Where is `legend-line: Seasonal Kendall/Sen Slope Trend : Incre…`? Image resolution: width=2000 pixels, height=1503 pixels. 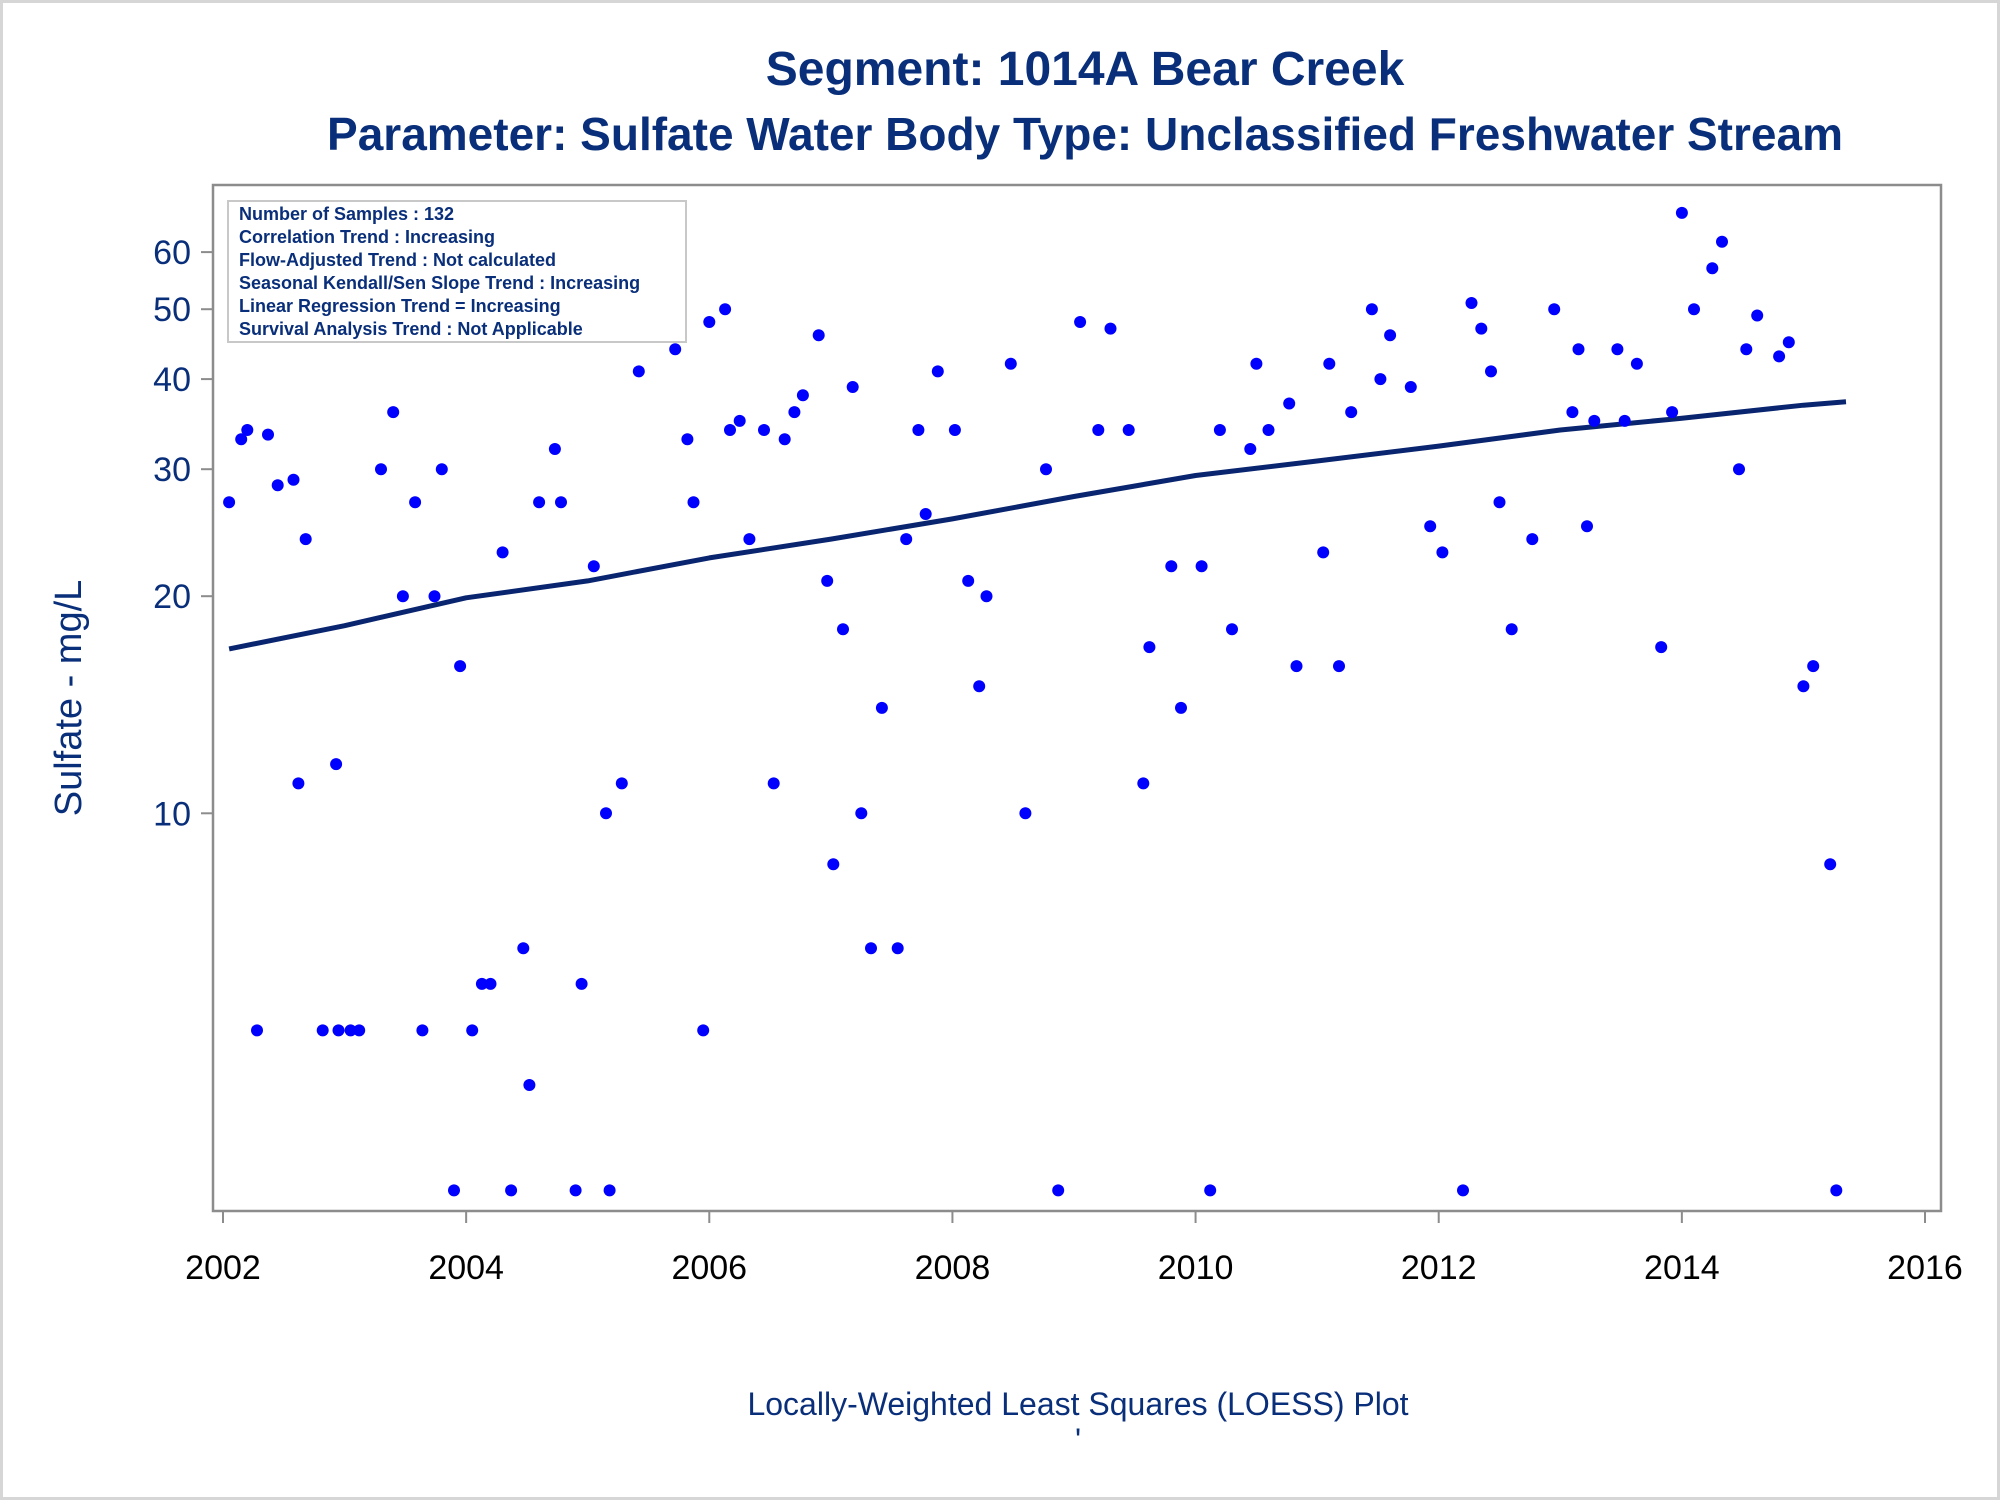 legend-line: Seasonal Kendall/Sen Slope Trend : Incre… is located at coordinates (439, 283).